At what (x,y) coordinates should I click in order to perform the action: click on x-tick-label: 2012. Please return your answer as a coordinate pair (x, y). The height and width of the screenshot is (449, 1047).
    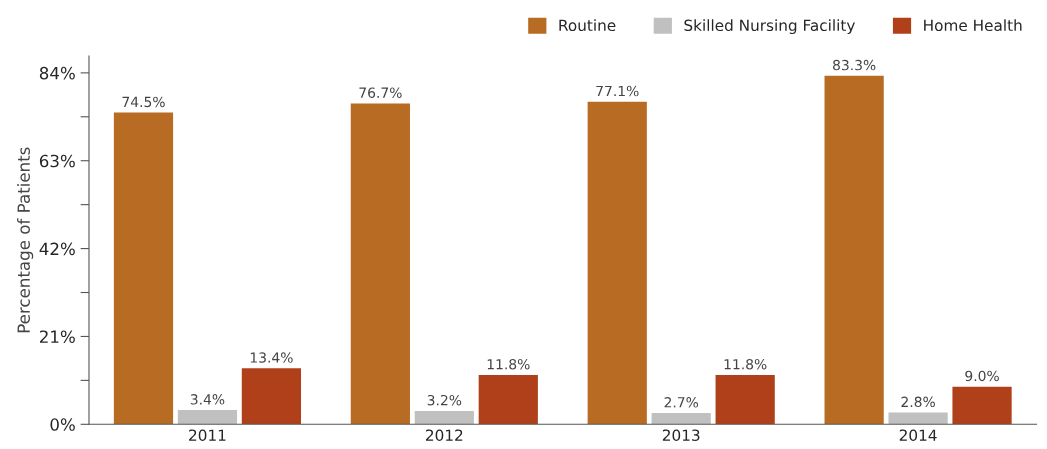
    Looking at the image, I should click on (444, 435).